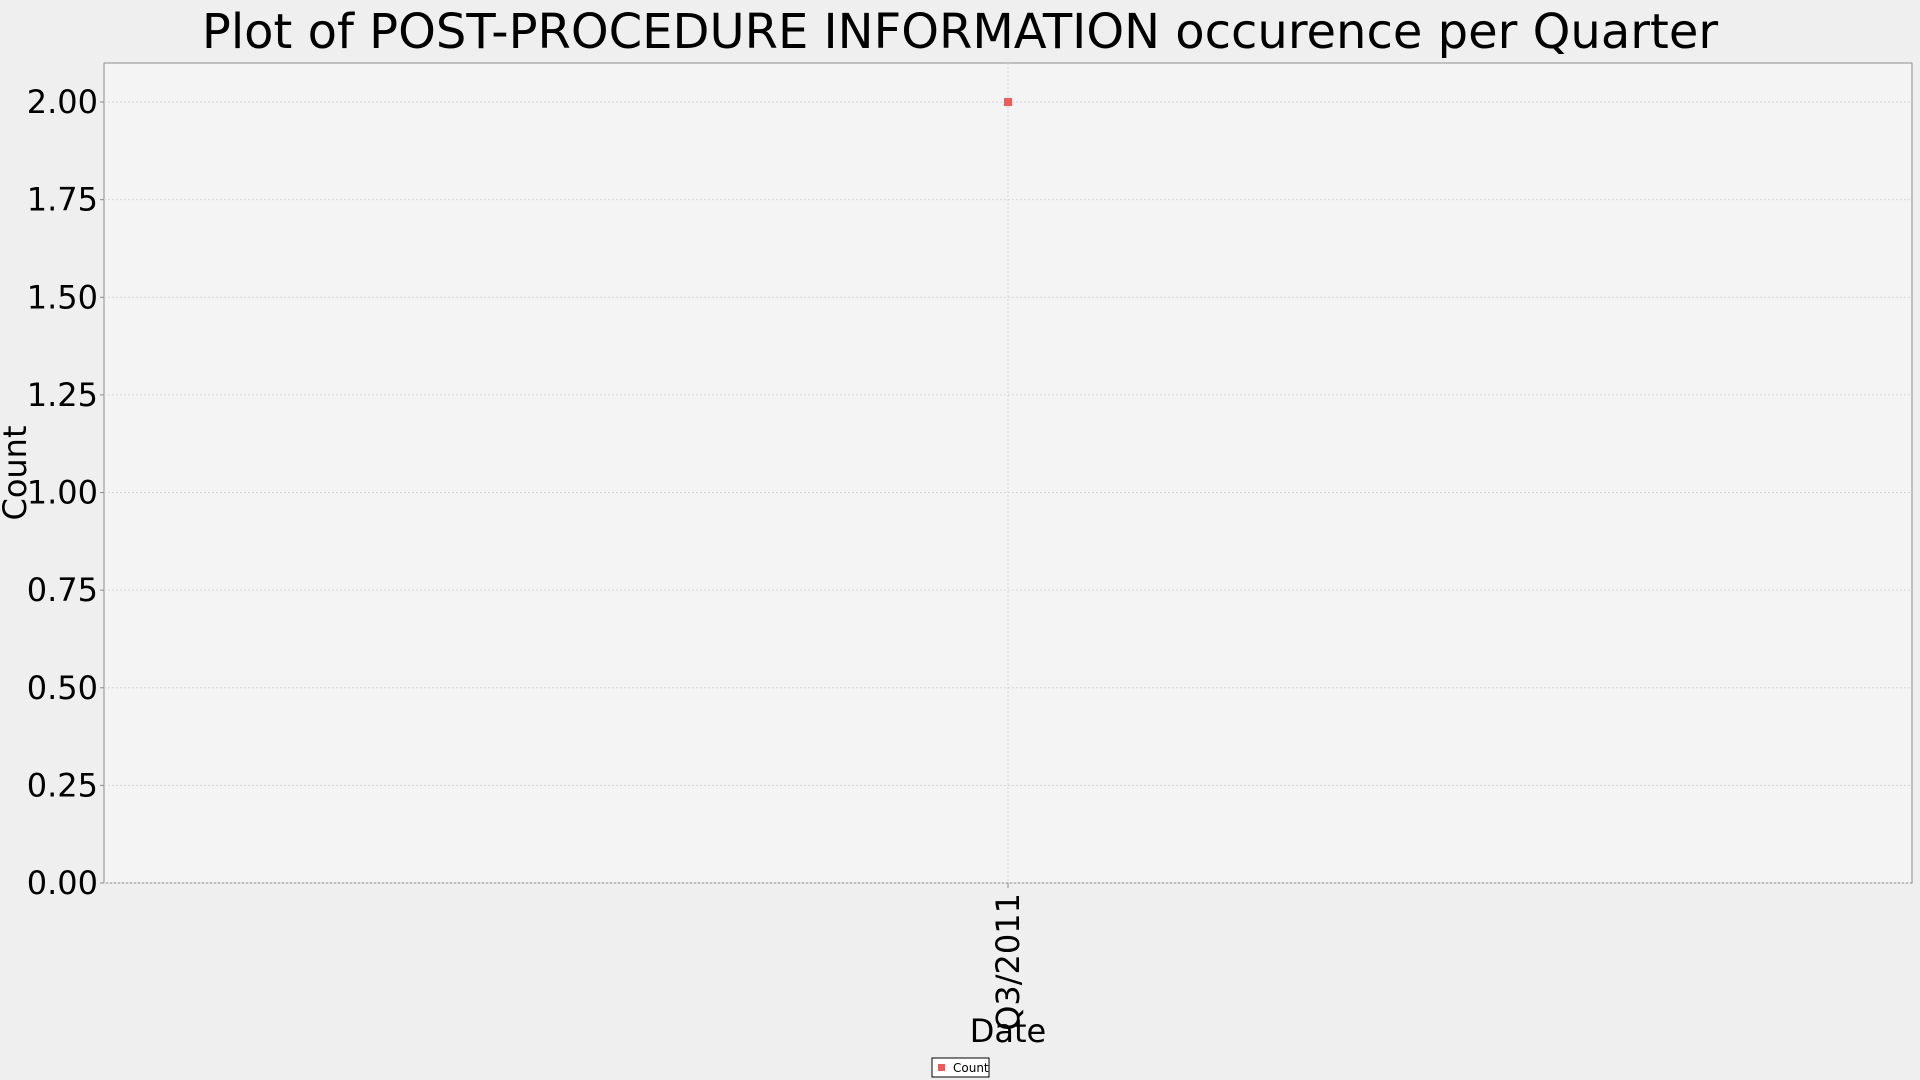 This screenshot has height=1080, width=1920. Describe the element at coordinates (62, 297) in the screenshot. I see `y-tick-label: 1.50` at that location.